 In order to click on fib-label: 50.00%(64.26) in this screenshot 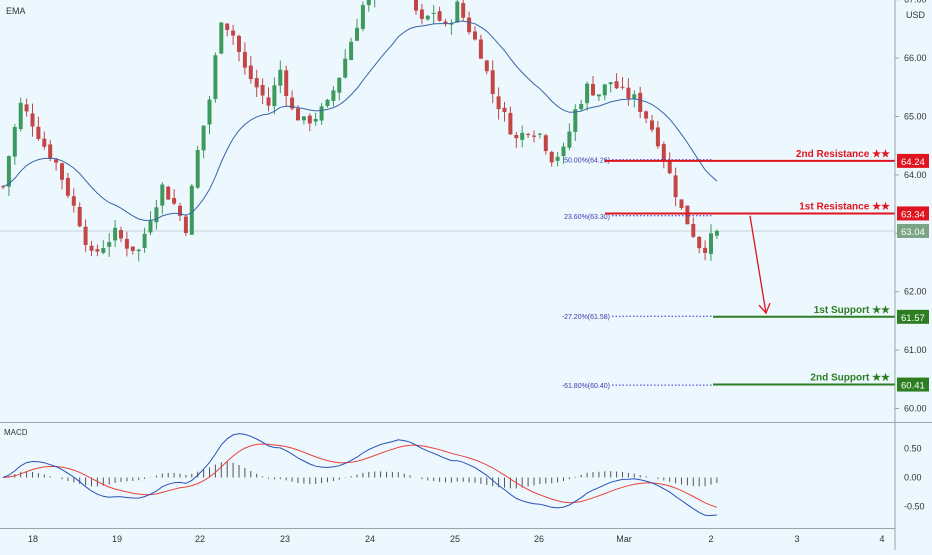, I will do `click(587, 161)`.